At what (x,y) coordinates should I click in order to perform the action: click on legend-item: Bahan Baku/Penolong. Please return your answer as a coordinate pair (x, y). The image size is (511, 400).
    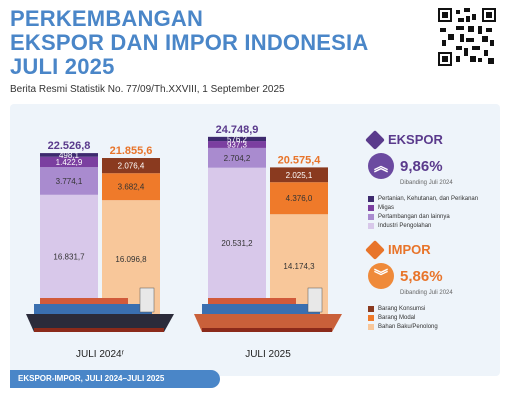
    Looking at the image, I should click on (410, 326).